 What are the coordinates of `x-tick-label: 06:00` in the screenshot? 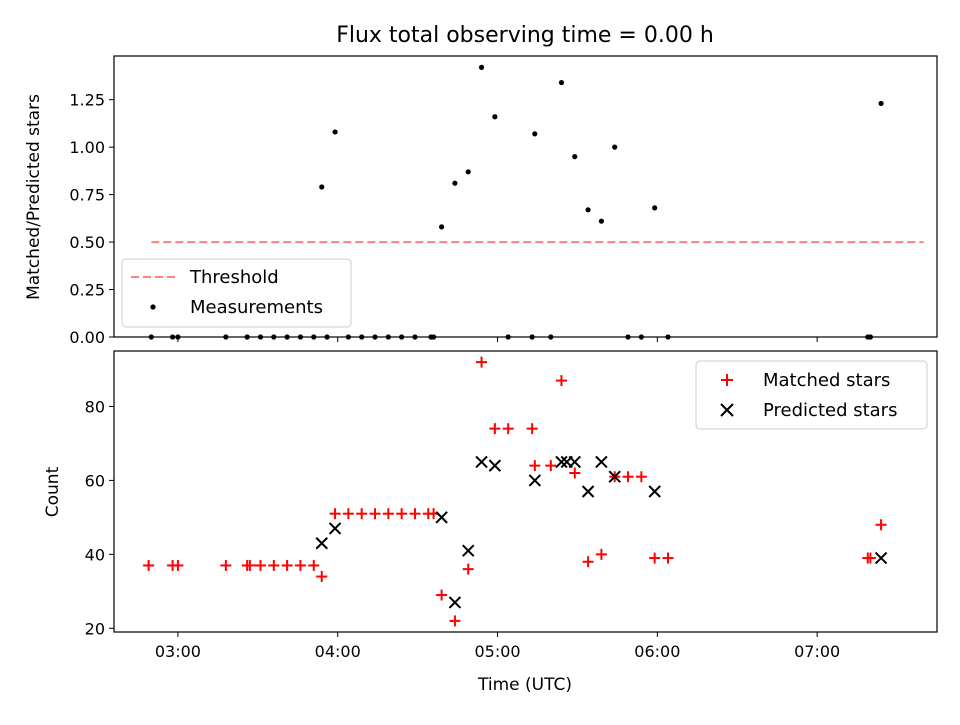 It's located at (657, 651).